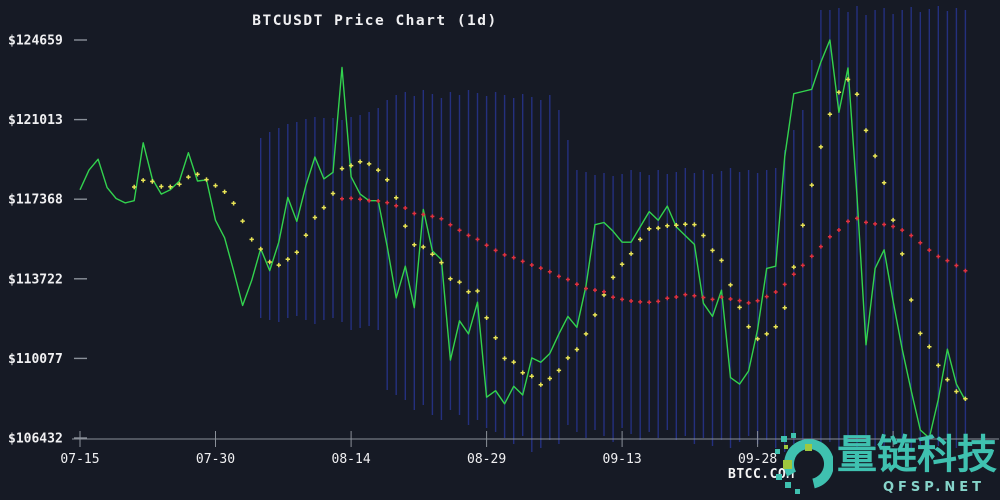 The width and height of the screenshot is (1000, 500). Describe the element at coordinates (934, 487) in the screenshot. I see `watermark-domain: QFSP.NET` at that location.